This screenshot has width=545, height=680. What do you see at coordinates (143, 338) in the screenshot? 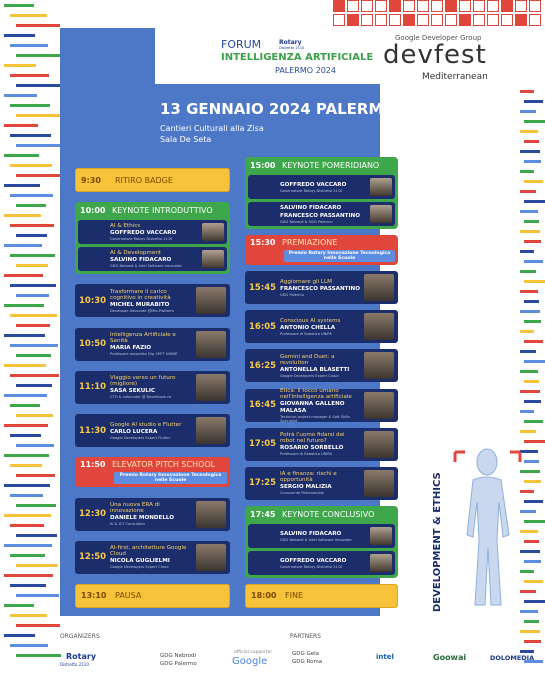
I see `topic: Intelligenza Artificiale e Sanità` at bounding box center [143, 338].